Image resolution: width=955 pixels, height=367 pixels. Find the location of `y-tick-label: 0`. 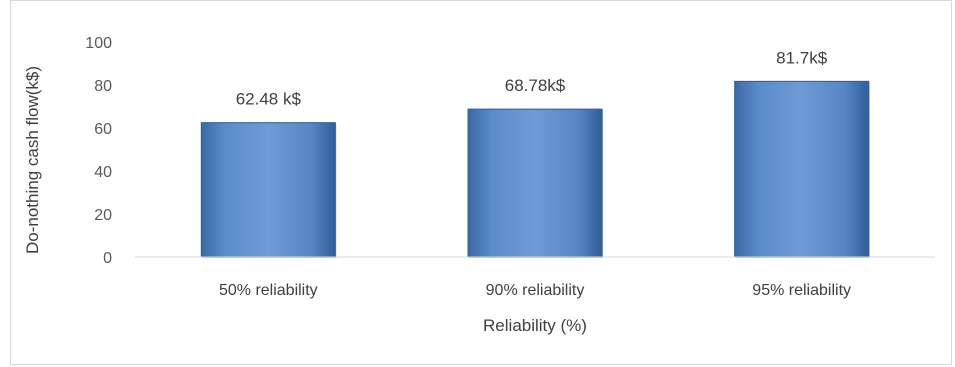

y-tick-label: 0 is located at coordinates (107, 258).